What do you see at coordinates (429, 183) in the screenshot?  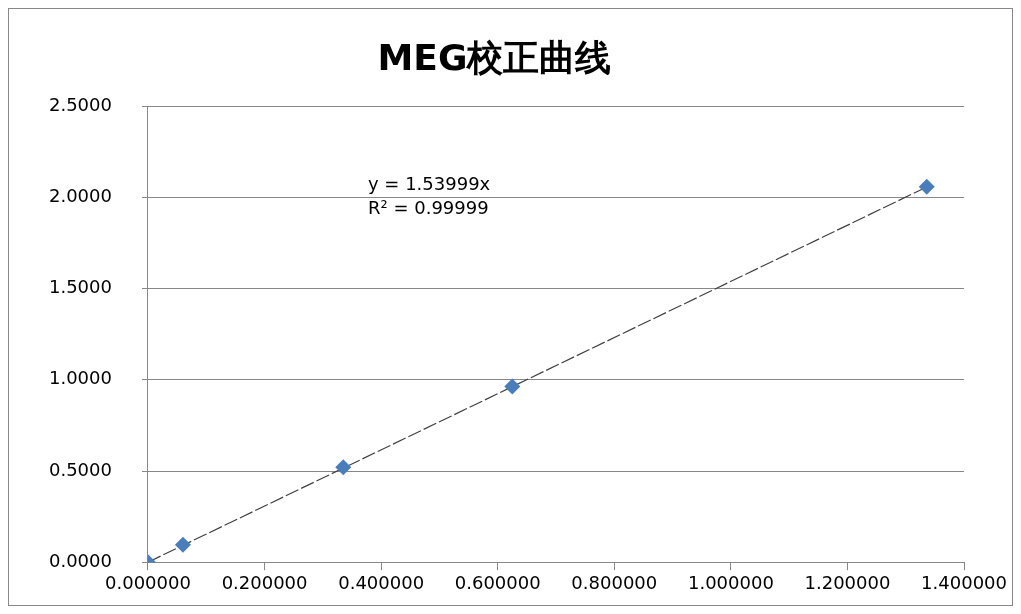 I see `annotation: y = 1.53999x` at bounding box center [429, 183].